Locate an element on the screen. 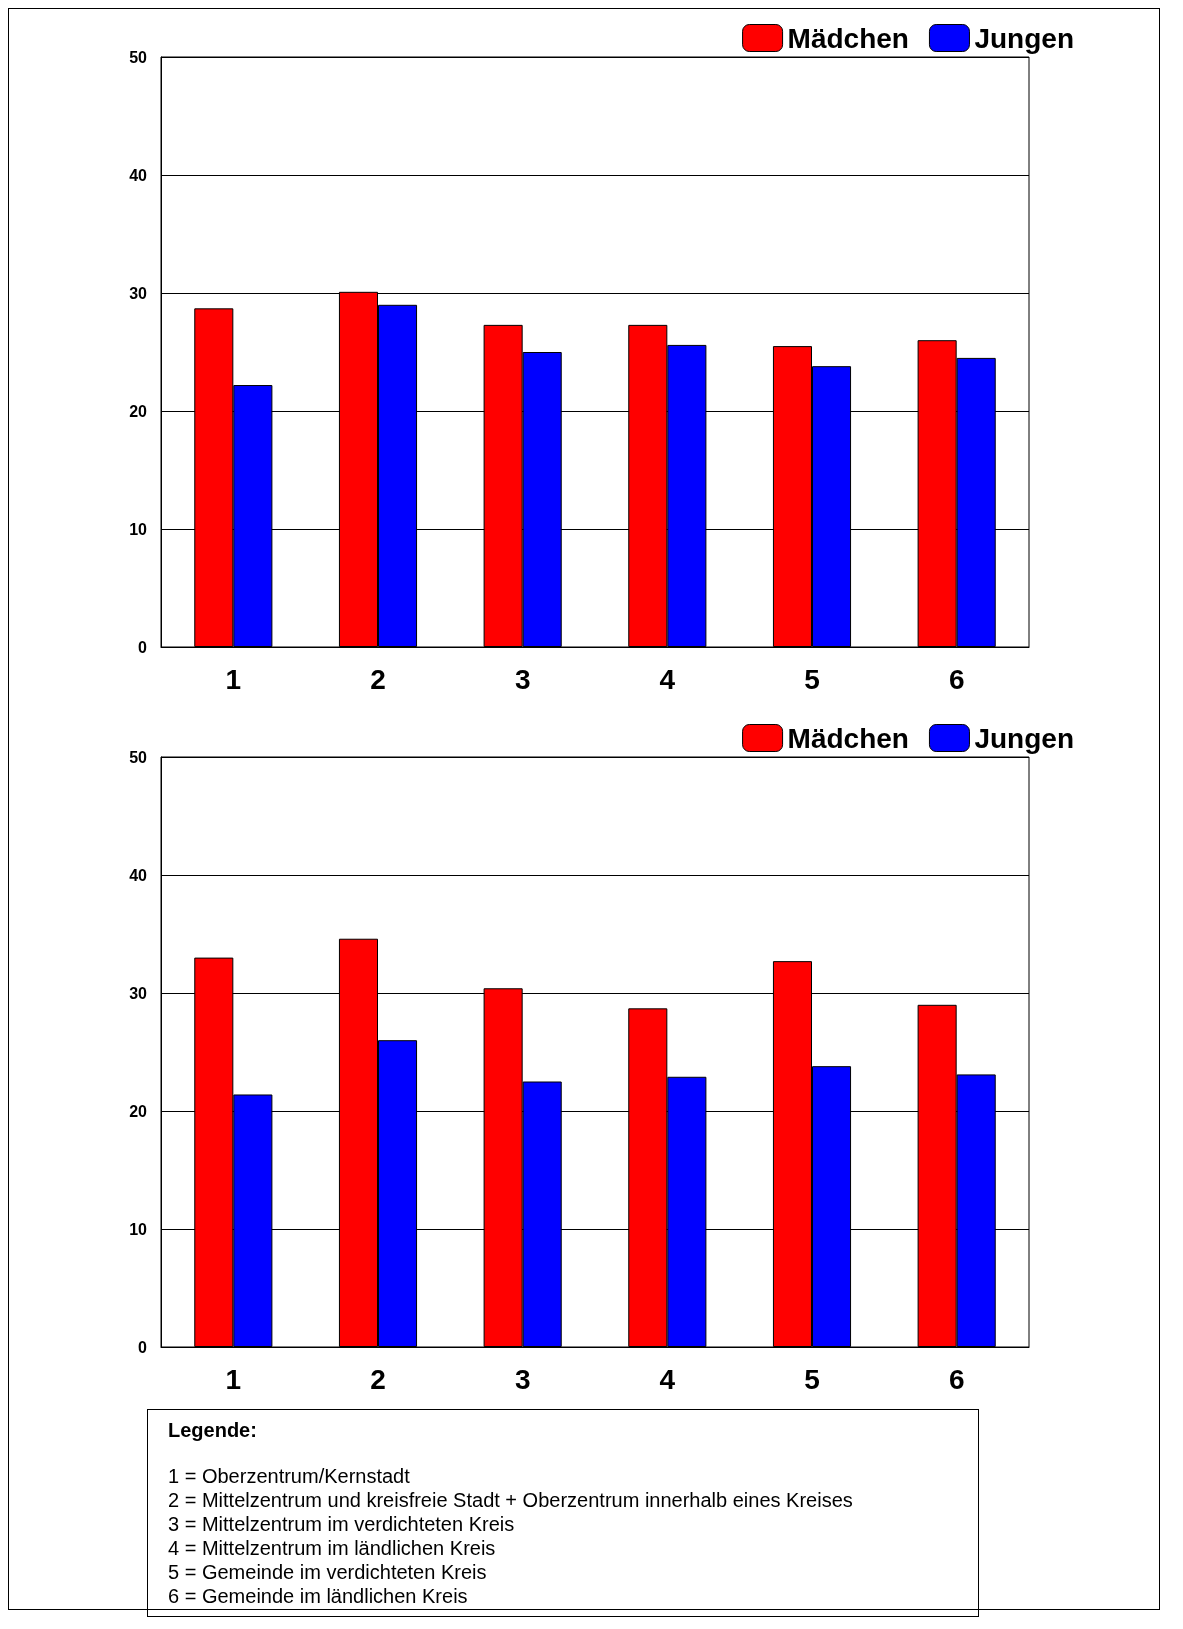 This screenshot has width=1183, height=1629. text: 2 = Mittelzentrum und kreisfreie Stadt + Oberzentrum innerhalb eines Kreises is located at coordinates (511, 1500).